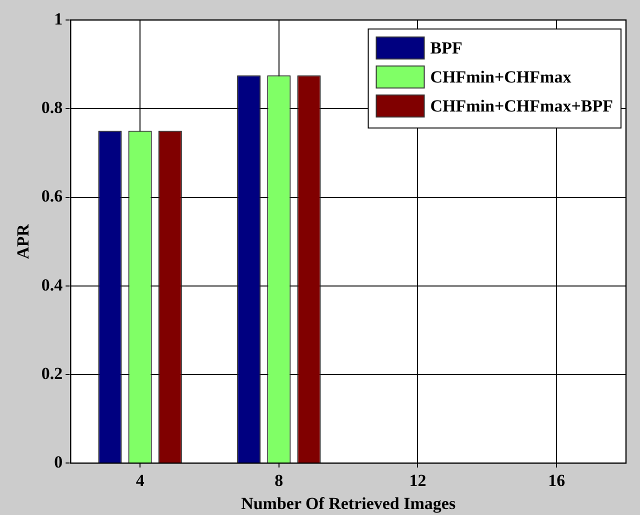  What do you see at coordinates (521, 106) in the screenshot?
I see `legend-label: CHFmin+CHFmax+BPF` at bounding box center [521, 106].